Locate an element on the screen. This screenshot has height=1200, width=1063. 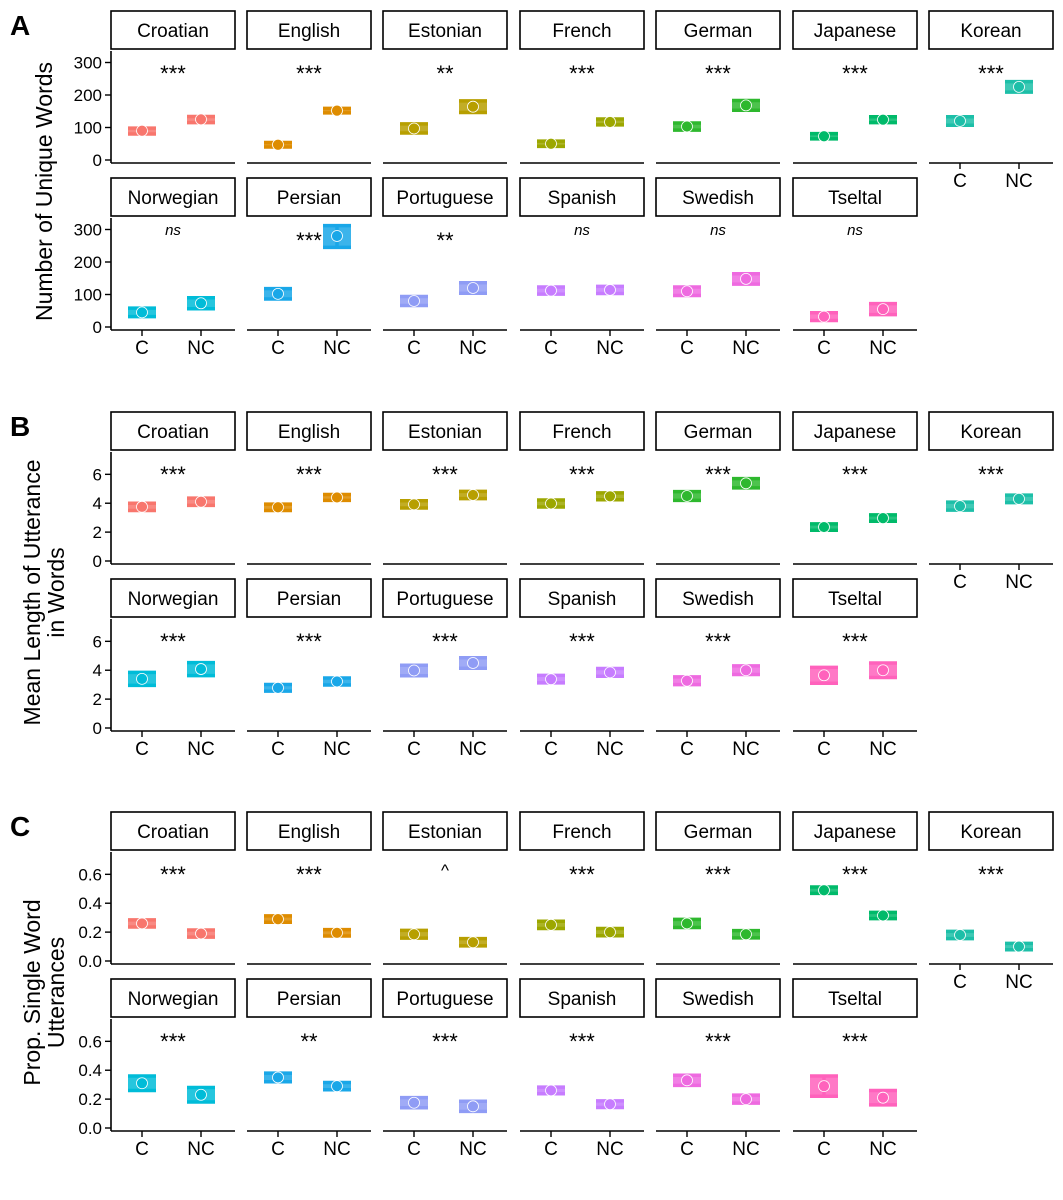
facet-persian: Persian *** C NC is located at coordinates (309, 669).